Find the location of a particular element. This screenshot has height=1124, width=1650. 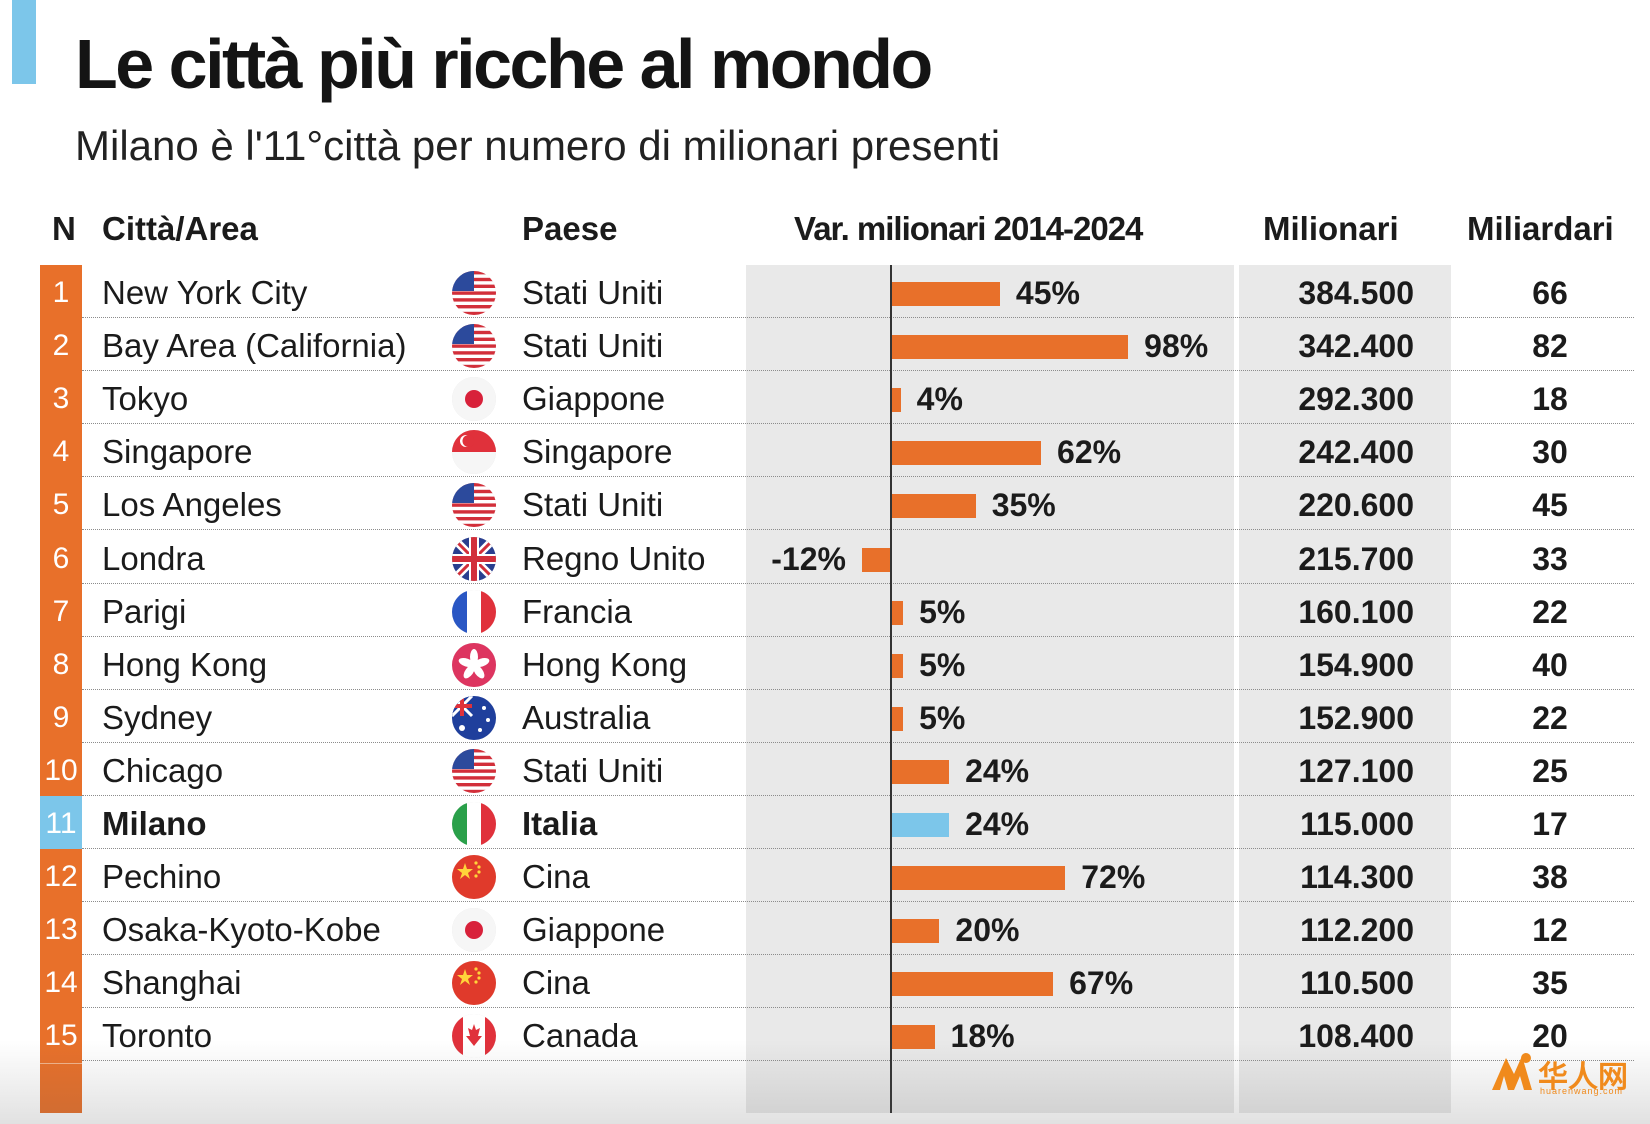

change-label: 4% is located at coordinates (939, 399).